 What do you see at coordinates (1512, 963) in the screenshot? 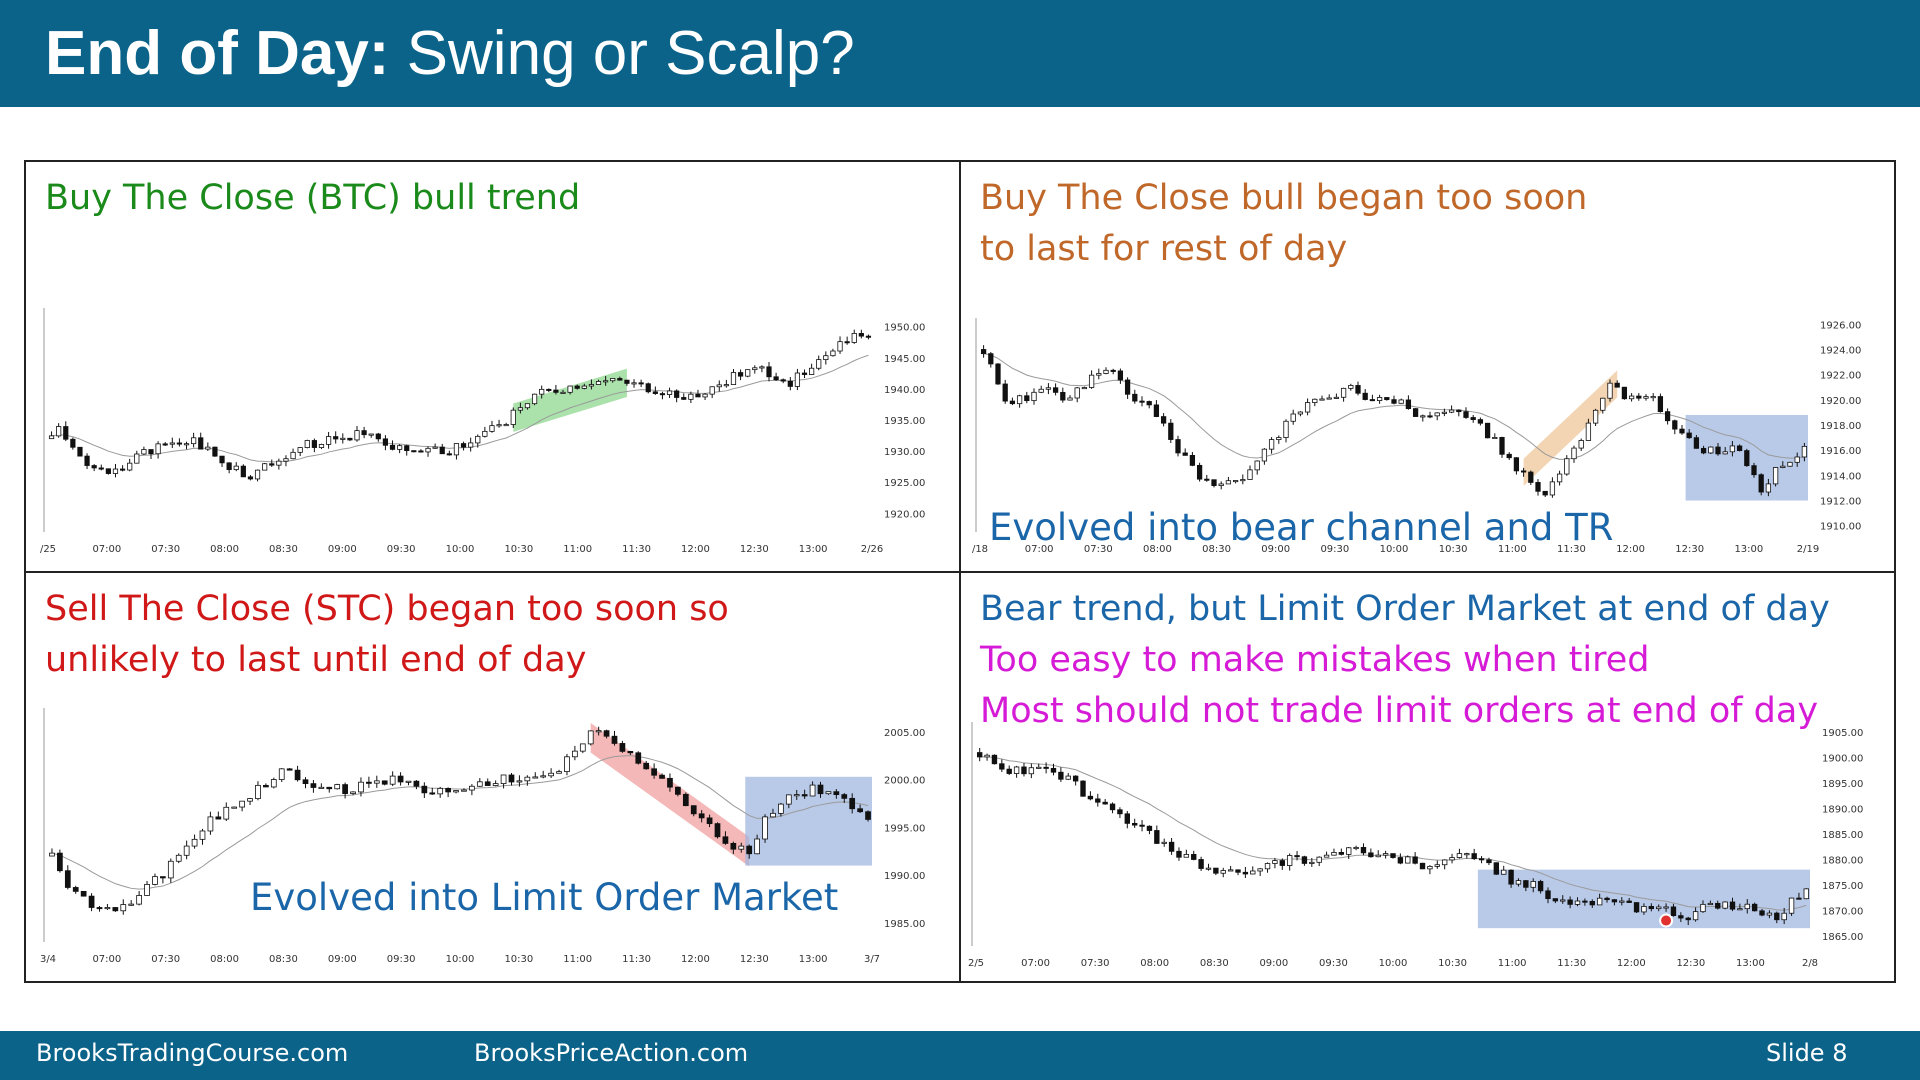
I see `x-tick-label: 11:00` at bounding box center [1512, 963].